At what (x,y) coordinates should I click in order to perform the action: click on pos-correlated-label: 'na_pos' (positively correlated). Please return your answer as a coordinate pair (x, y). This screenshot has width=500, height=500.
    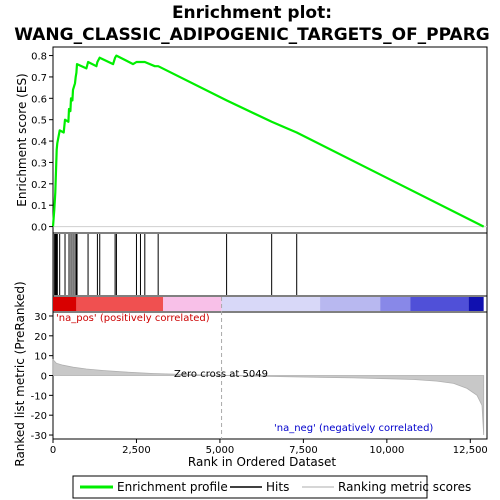
    Looking at the image, I should click on (133, 318).